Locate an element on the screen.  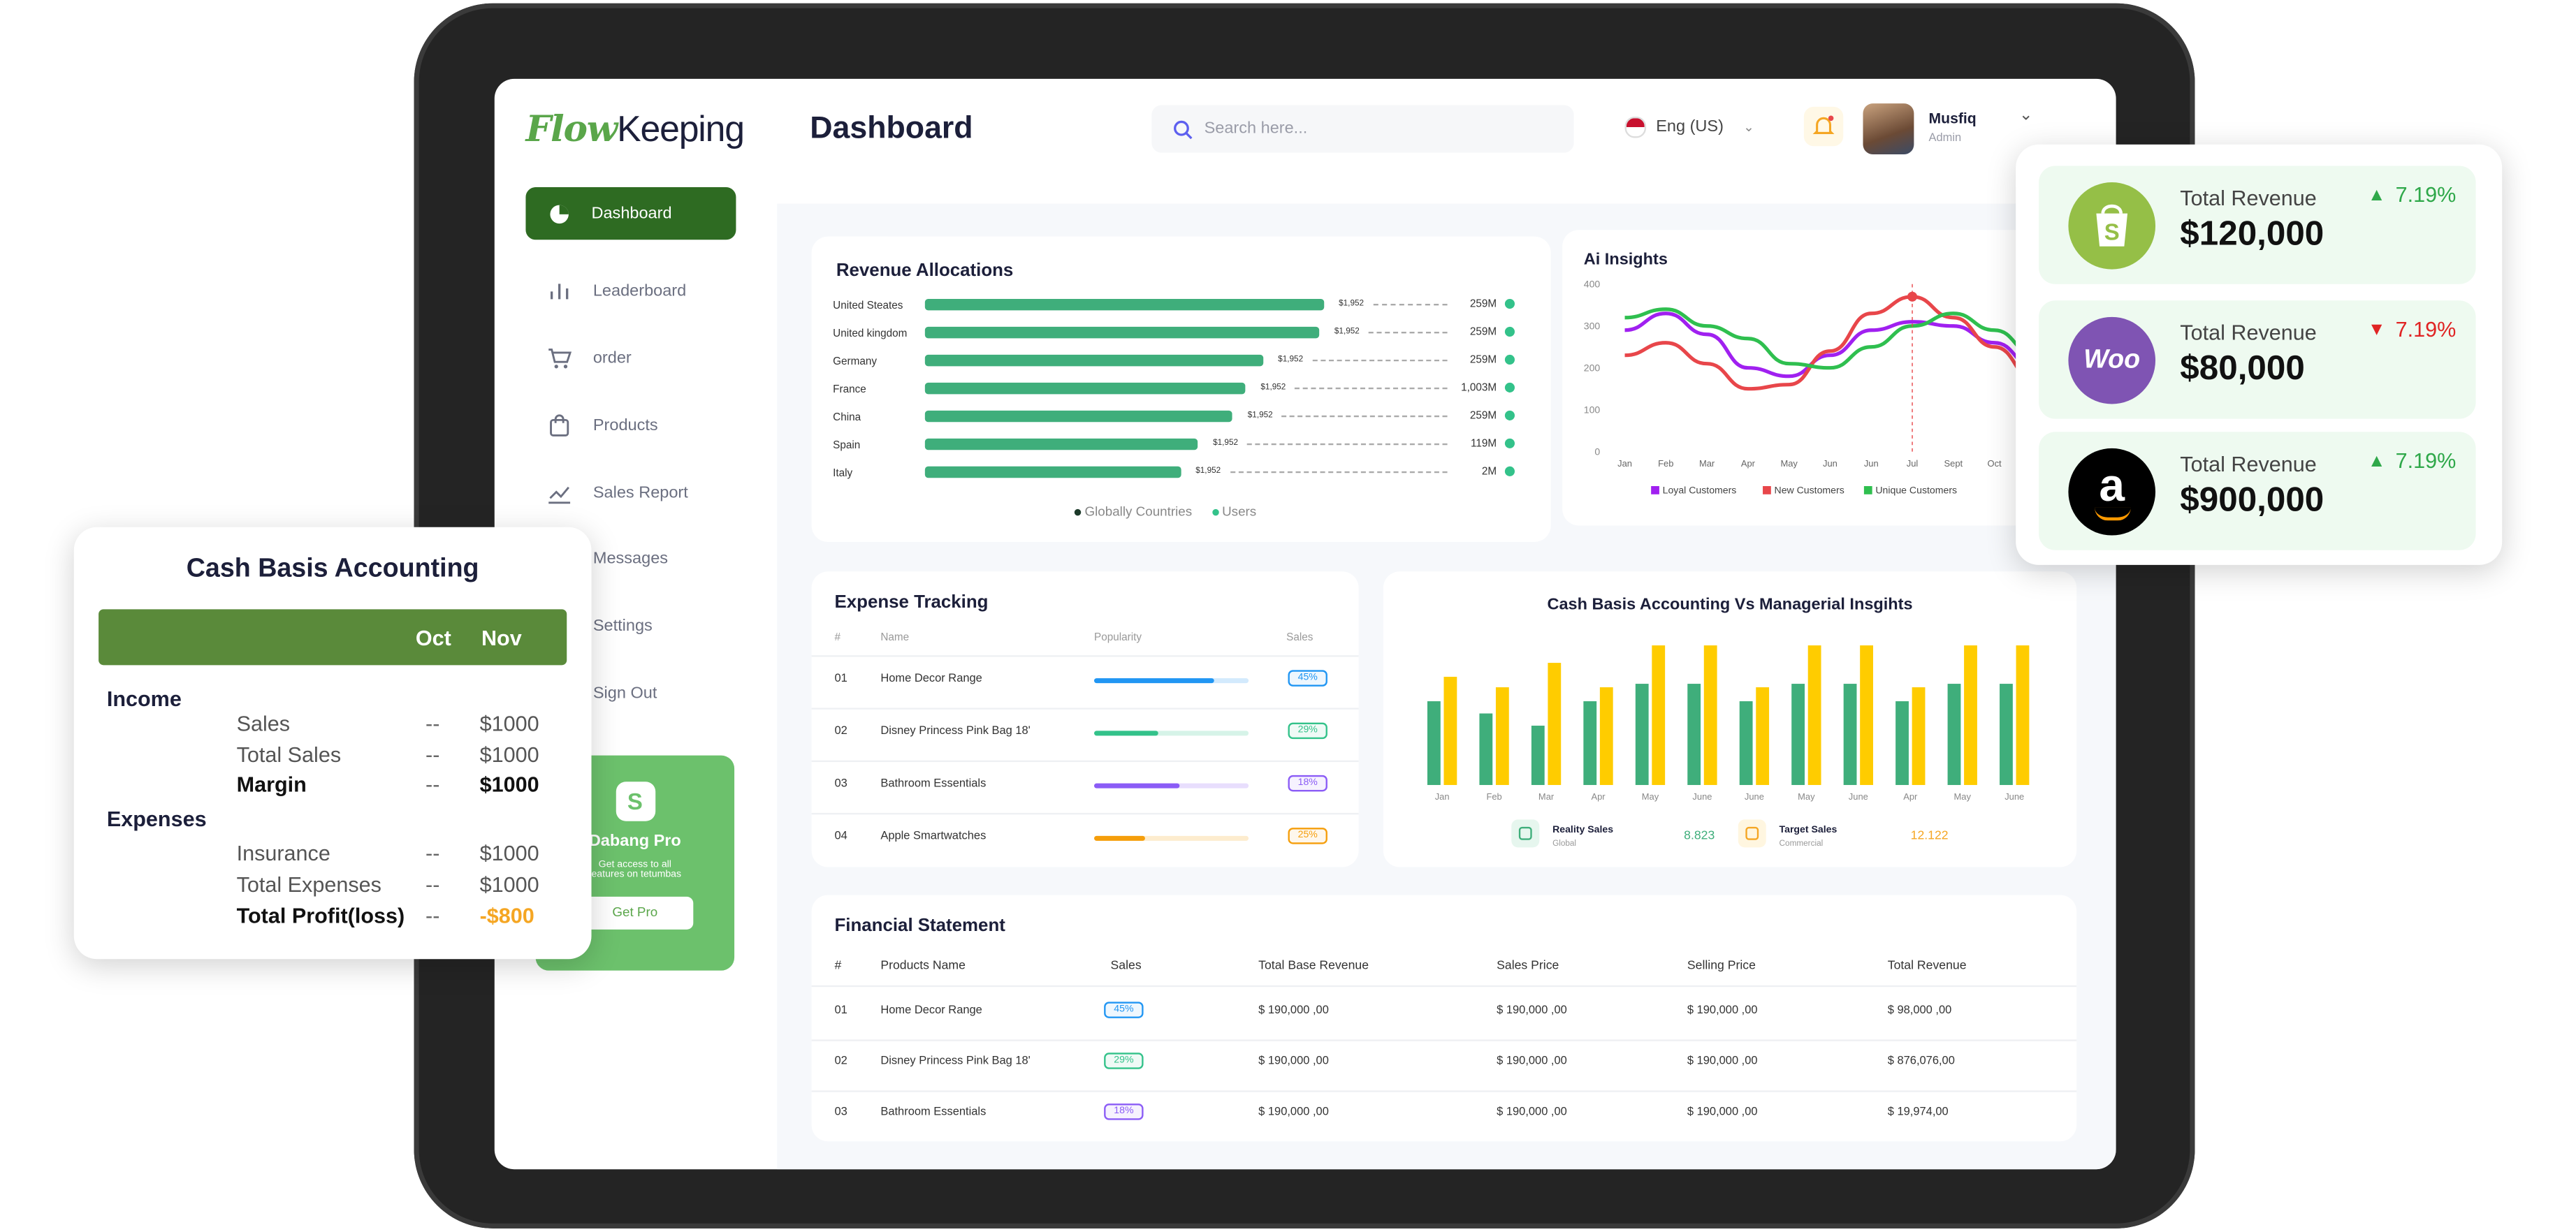
revenue-change: ▼ 7.19% is located at coordinates (2412, 329).